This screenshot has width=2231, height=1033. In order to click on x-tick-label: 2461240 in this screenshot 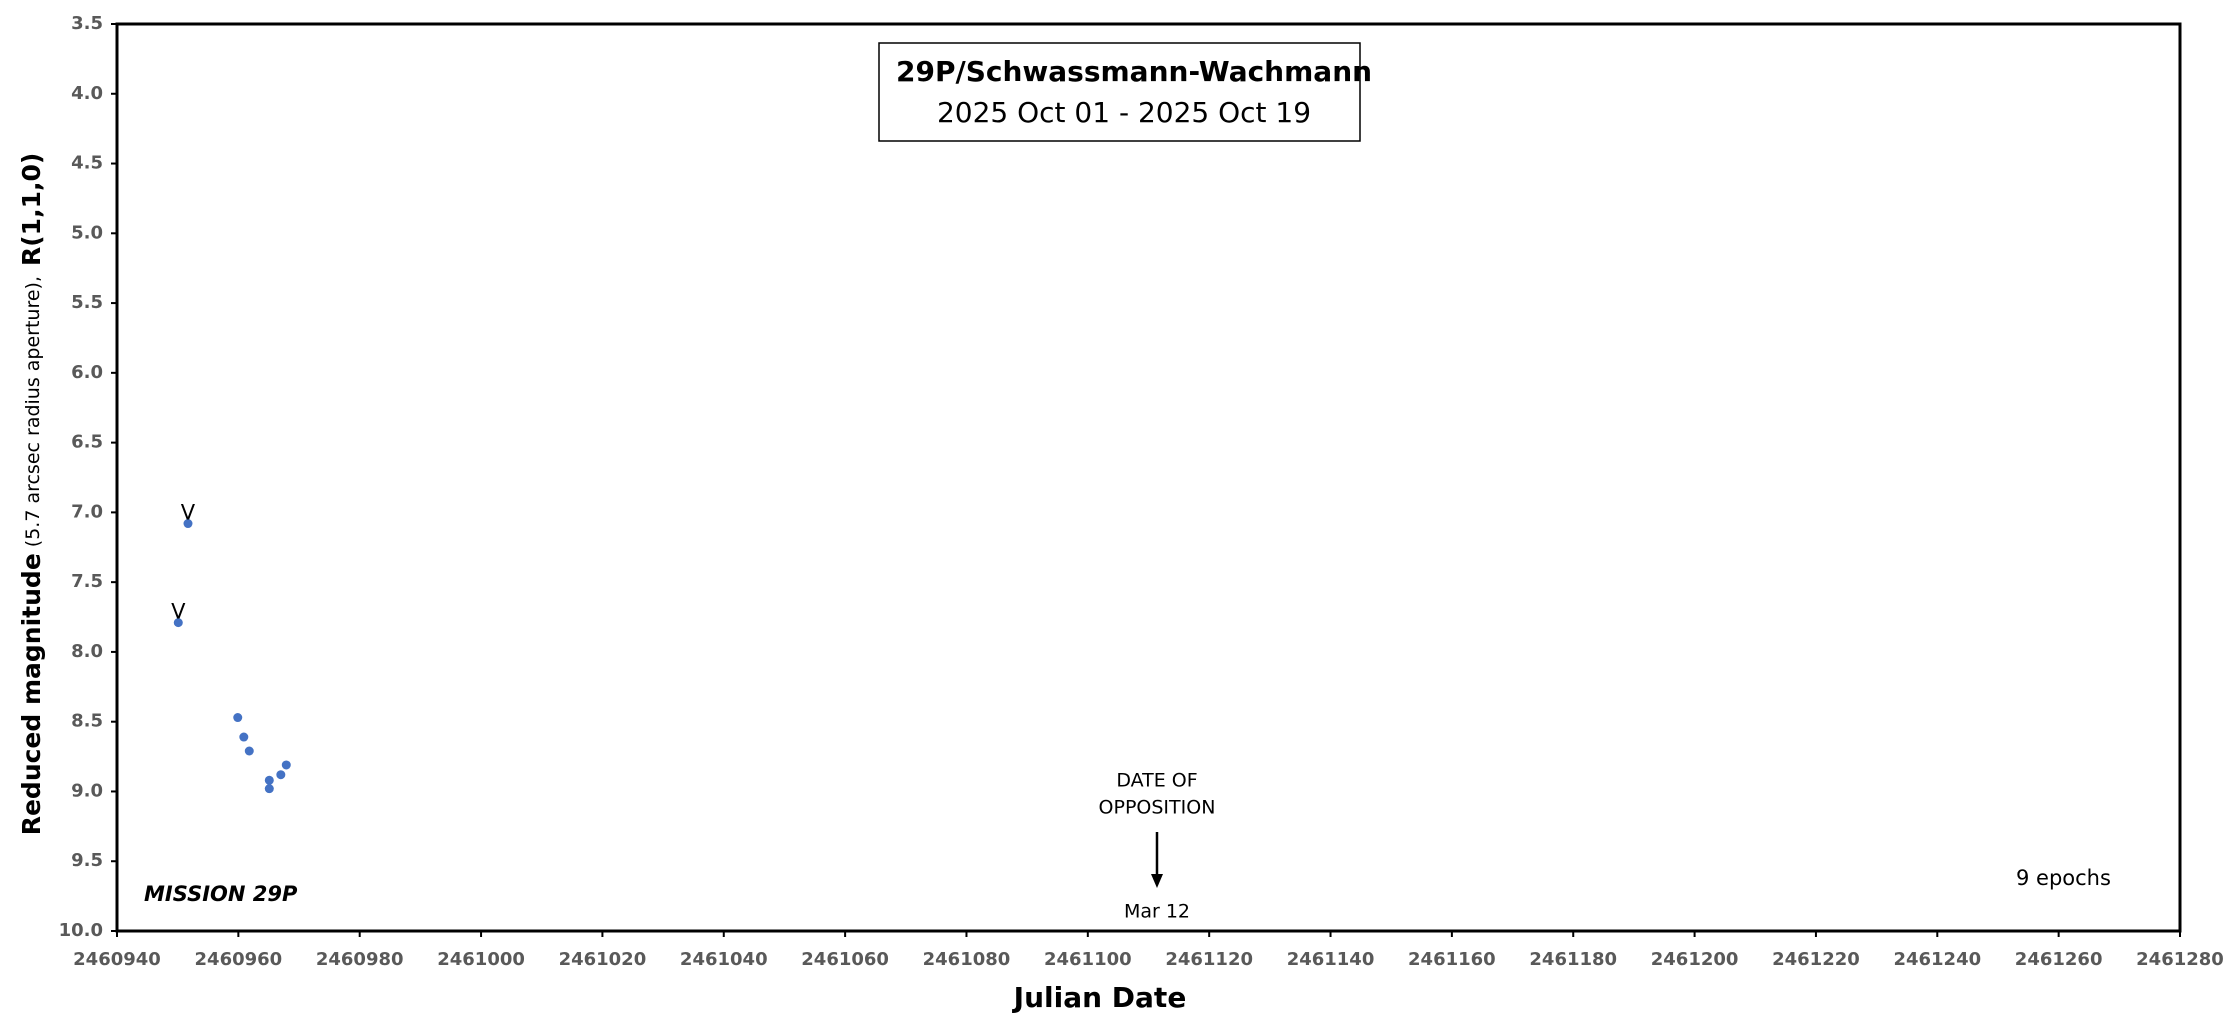, I will do `click(1937, 959)`.